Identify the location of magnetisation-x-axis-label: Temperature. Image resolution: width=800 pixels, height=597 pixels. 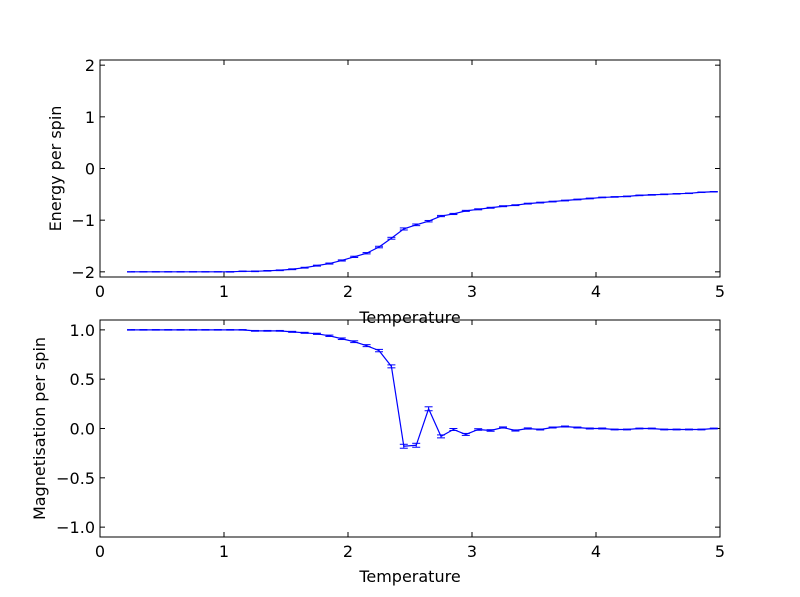
(409, 576).